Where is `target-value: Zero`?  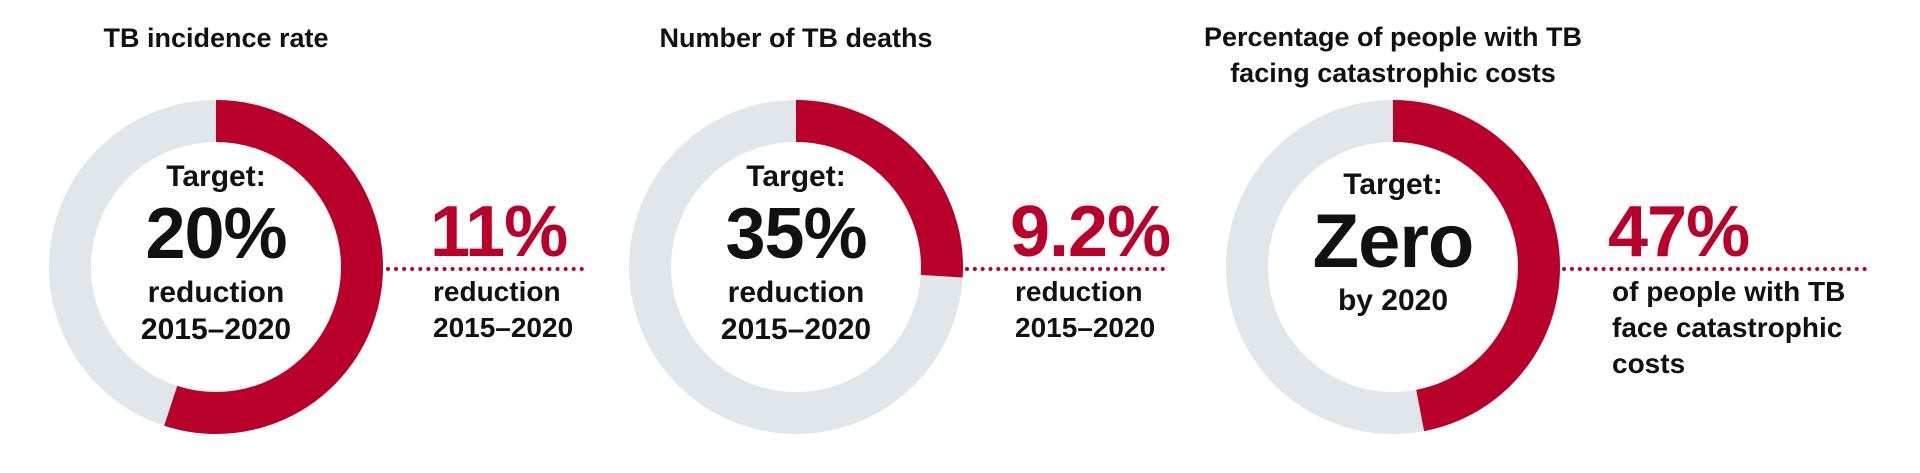 target-value: Zero is located at coordinates (1393, 241).